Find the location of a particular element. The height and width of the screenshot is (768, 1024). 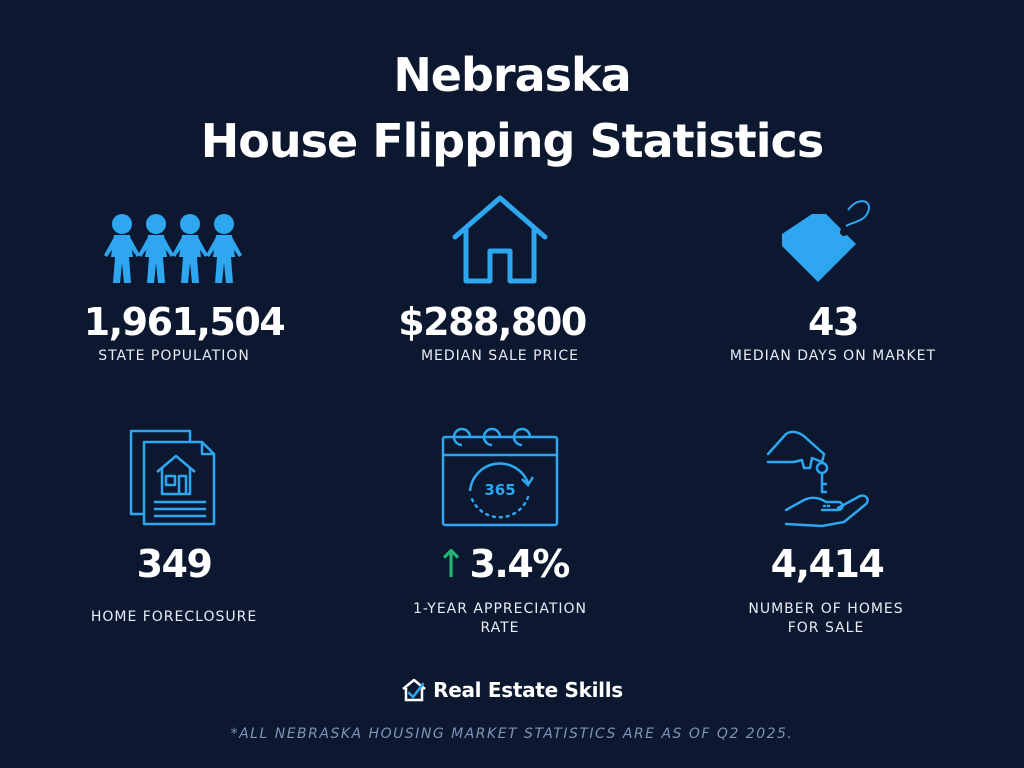

stat-sale-price-label: MEDIAN SALE PRICE is located at coordinates (500, 356).